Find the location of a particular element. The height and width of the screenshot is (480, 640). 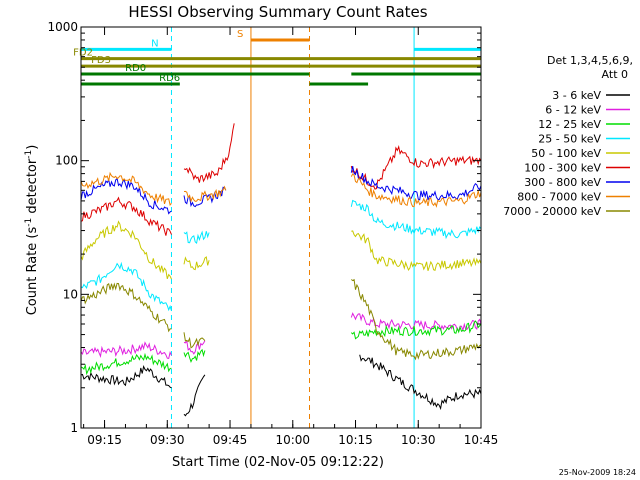

x-tick-label-1: 09:30 is located at coordinates (167, 440).